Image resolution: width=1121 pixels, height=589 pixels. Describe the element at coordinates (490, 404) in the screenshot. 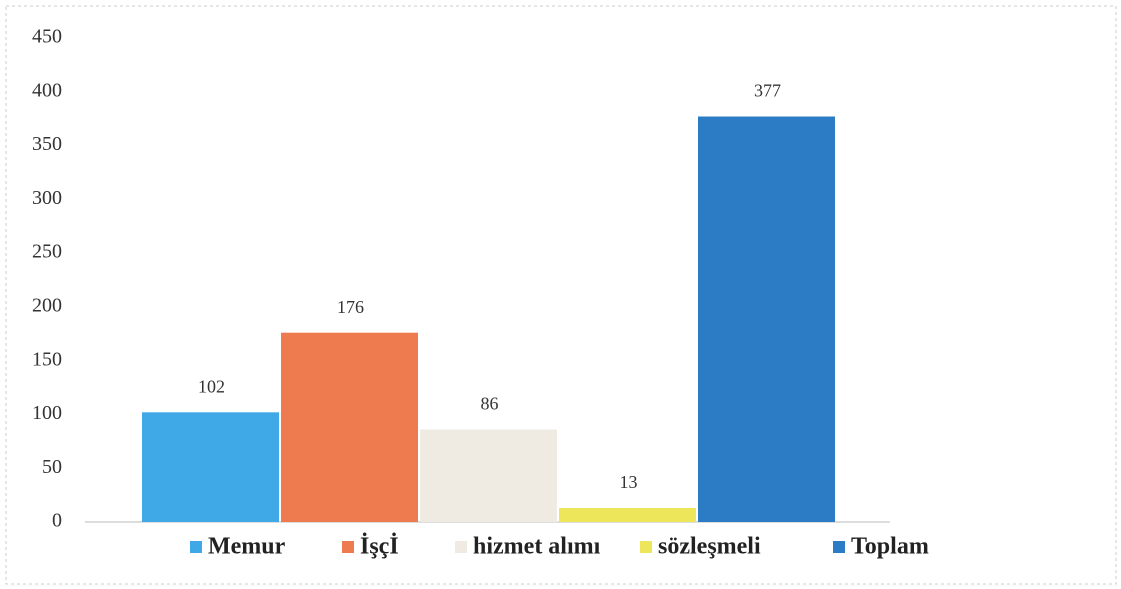

I see `data-label: 86` at that location.